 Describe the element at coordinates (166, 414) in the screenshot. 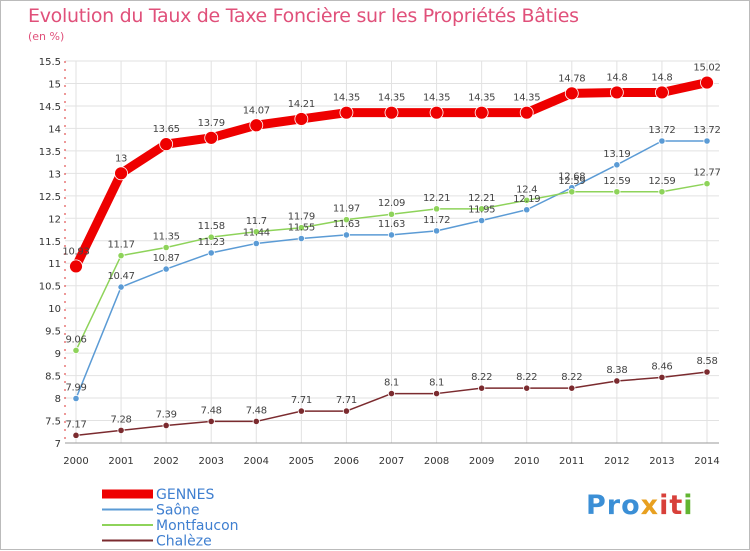

I see `data-label: 7.39` at that location.